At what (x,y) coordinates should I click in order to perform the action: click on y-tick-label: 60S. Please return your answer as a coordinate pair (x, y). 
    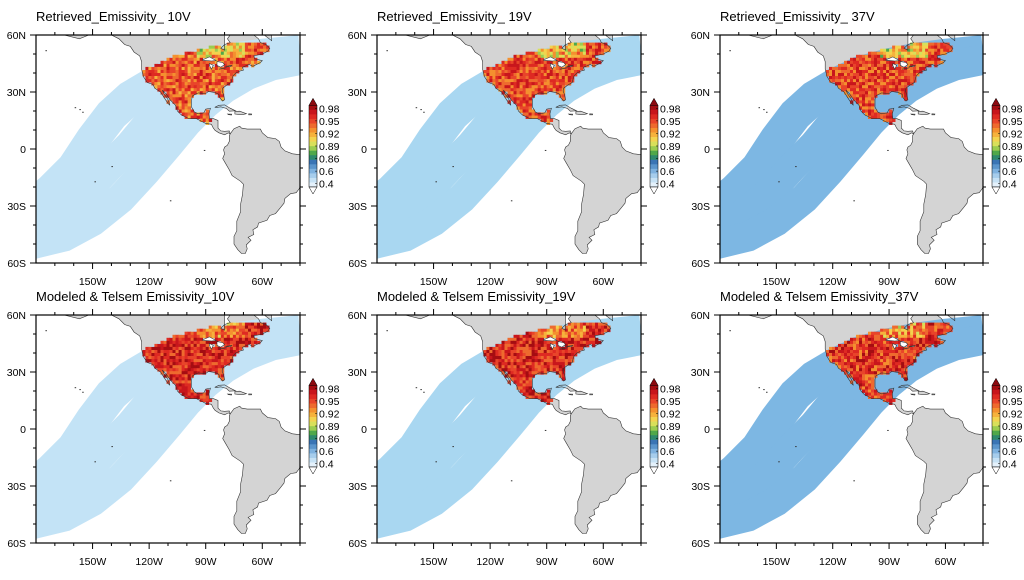
    Looking at the image, I should click on (700, 264).